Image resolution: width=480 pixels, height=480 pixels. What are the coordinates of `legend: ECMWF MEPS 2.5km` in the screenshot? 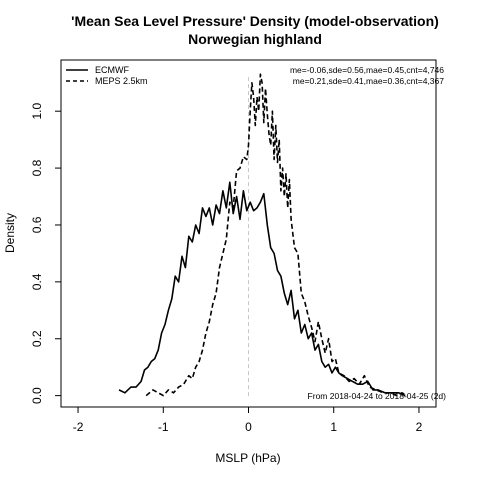 It's located at (107, 75).